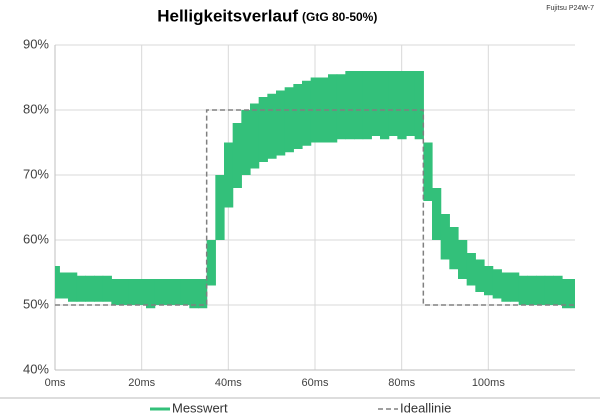  What do you see at coordinates (36, 368) in the screenshot?
I see `y-tick-label: 40%` at bounding box center [36, 368].